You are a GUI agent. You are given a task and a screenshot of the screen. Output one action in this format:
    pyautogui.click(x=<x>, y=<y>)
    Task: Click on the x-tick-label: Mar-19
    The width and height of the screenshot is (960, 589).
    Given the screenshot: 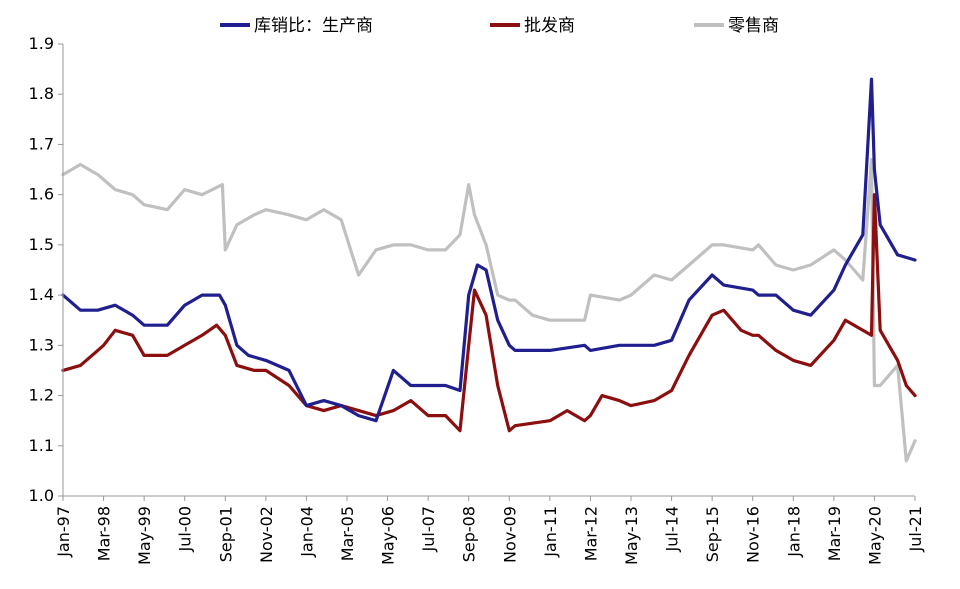 What is the action you would take?
    pyautogui.click(x=834, y=533)
    